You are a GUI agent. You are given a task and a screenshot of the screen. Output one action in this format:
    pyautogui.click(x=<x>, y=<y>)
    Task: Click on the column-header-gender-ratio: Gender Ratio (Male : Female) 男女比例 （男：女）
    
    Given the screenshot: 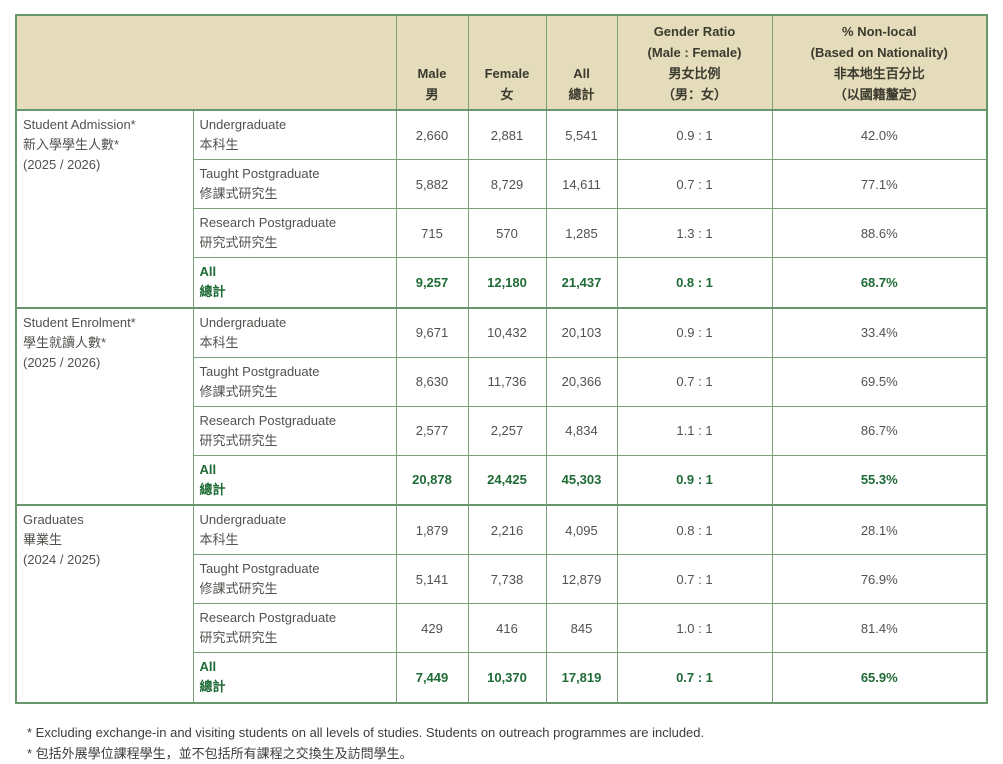 What is the action you would take?
    pyautogui.click(x=694, y=62)
    